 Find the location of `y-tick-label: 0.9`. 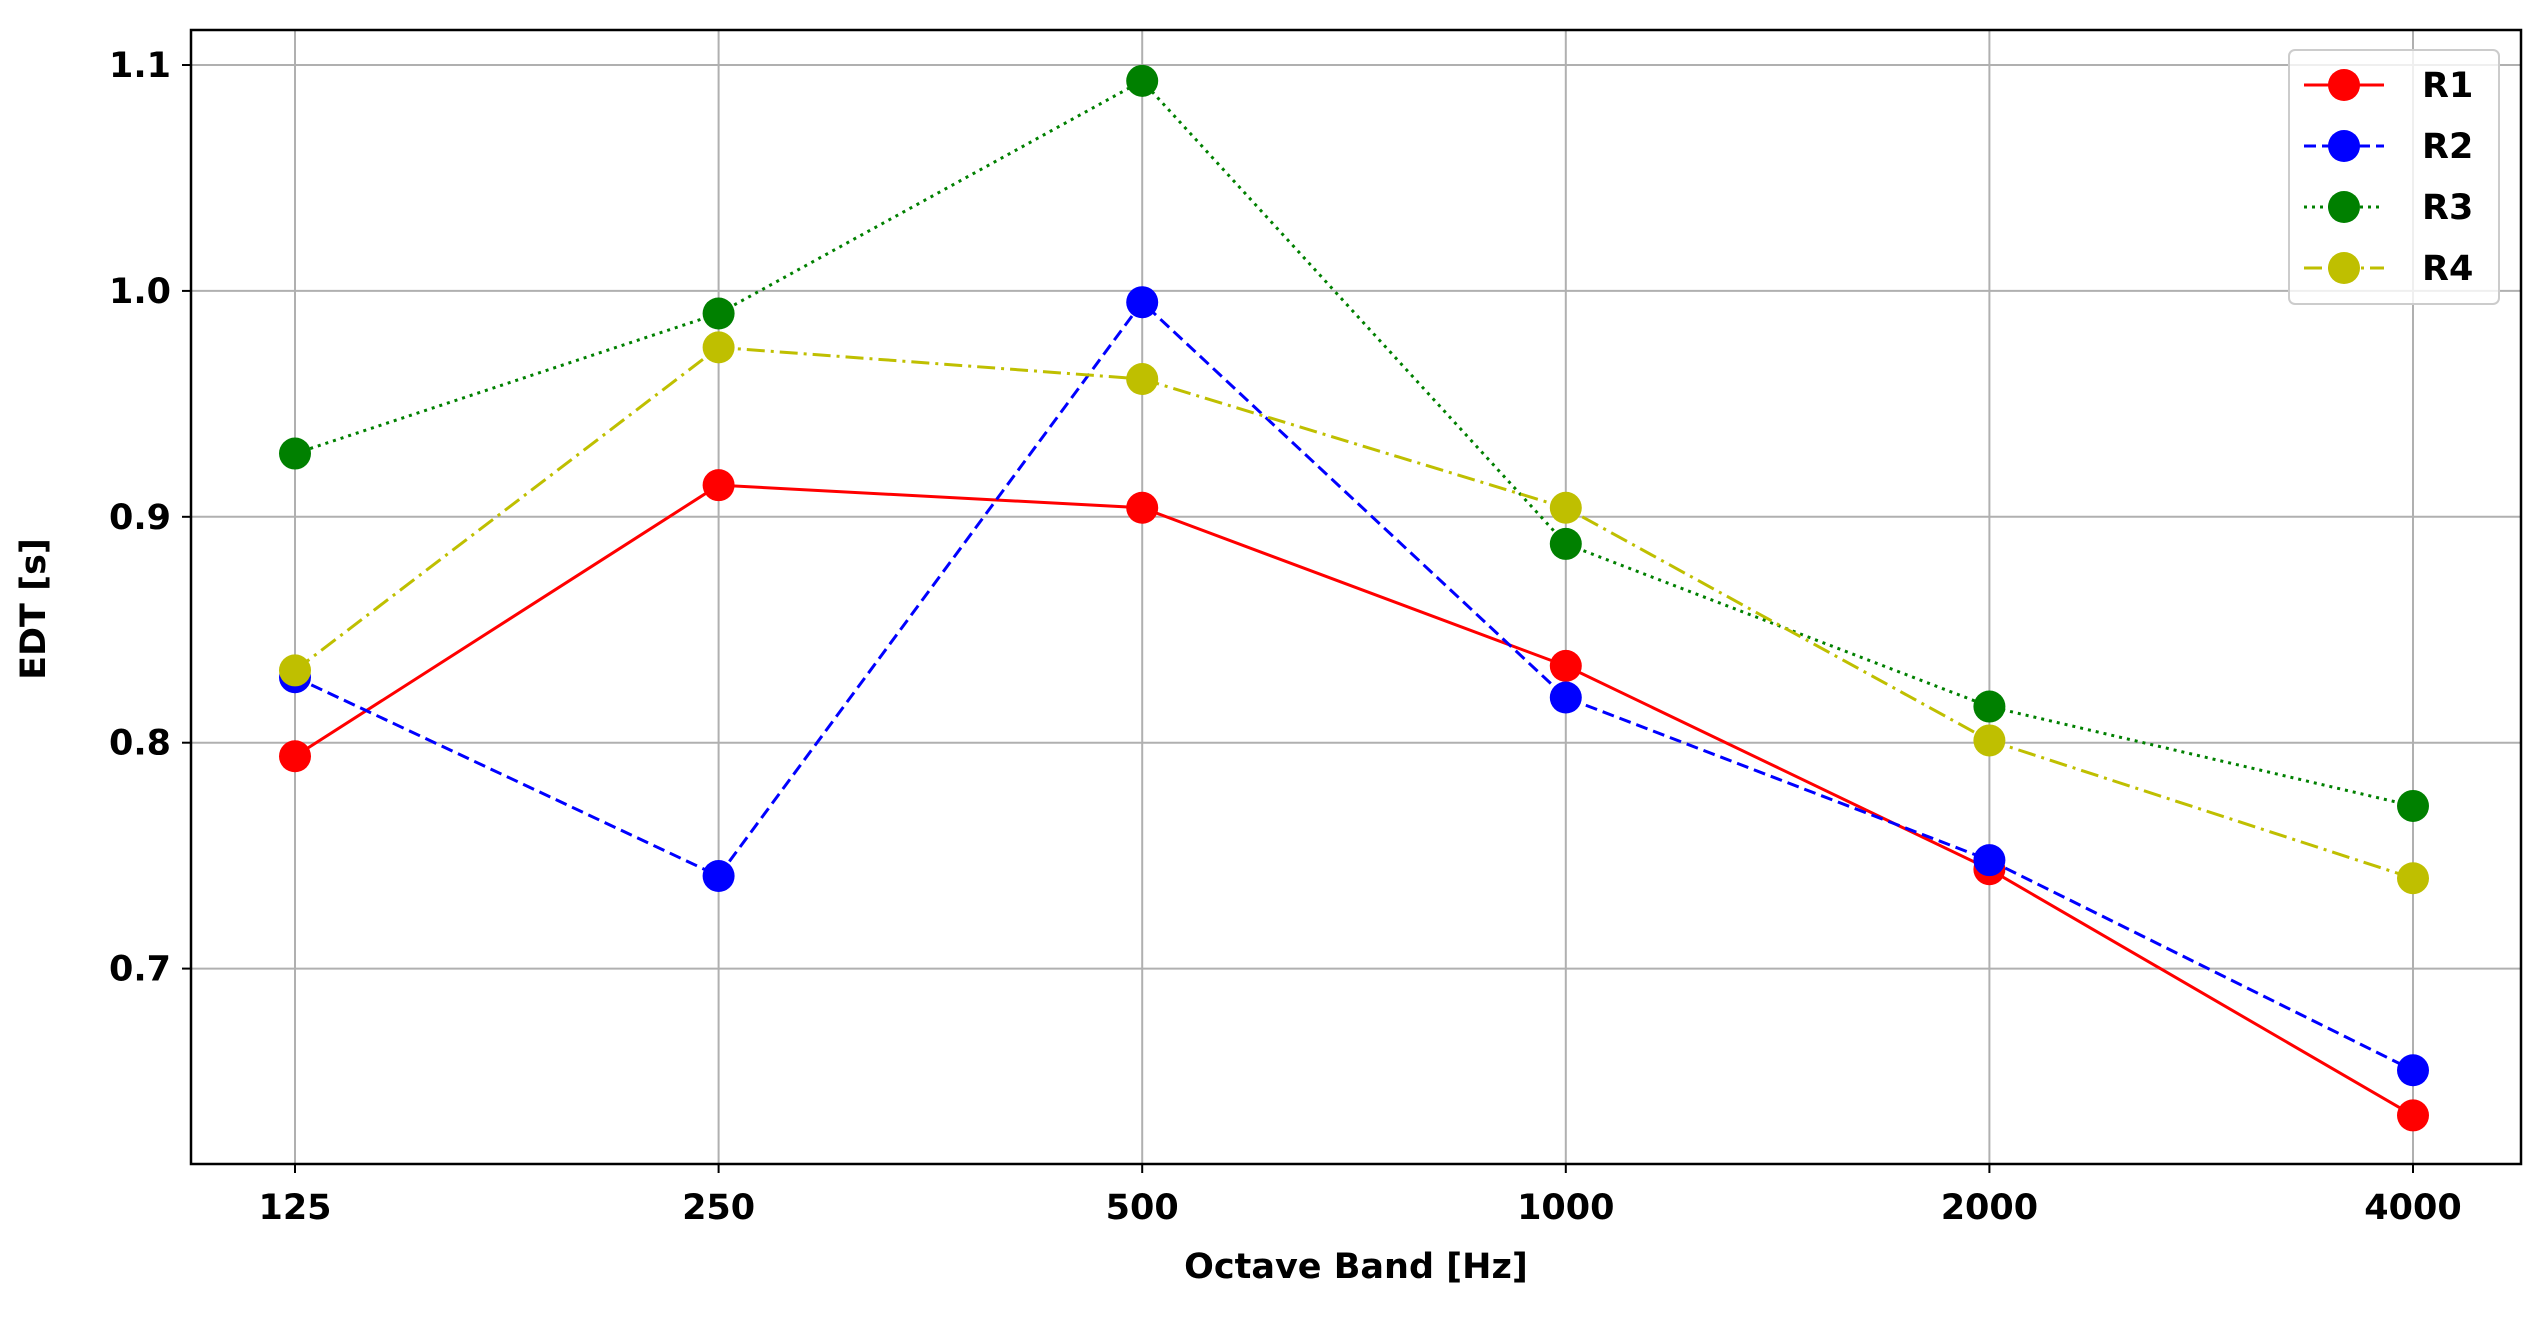

y-tick-label: 0.9 is located at coordinates (140, 518).